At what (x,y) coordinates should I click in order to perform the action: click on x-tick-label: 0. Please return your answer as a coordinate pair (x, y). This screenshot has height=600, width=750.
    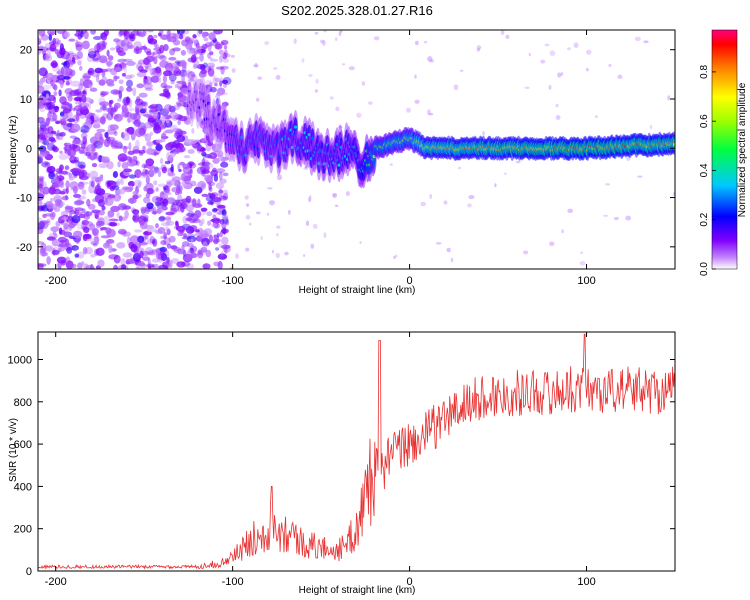
    Looking at the image, I should click on (410, 281).